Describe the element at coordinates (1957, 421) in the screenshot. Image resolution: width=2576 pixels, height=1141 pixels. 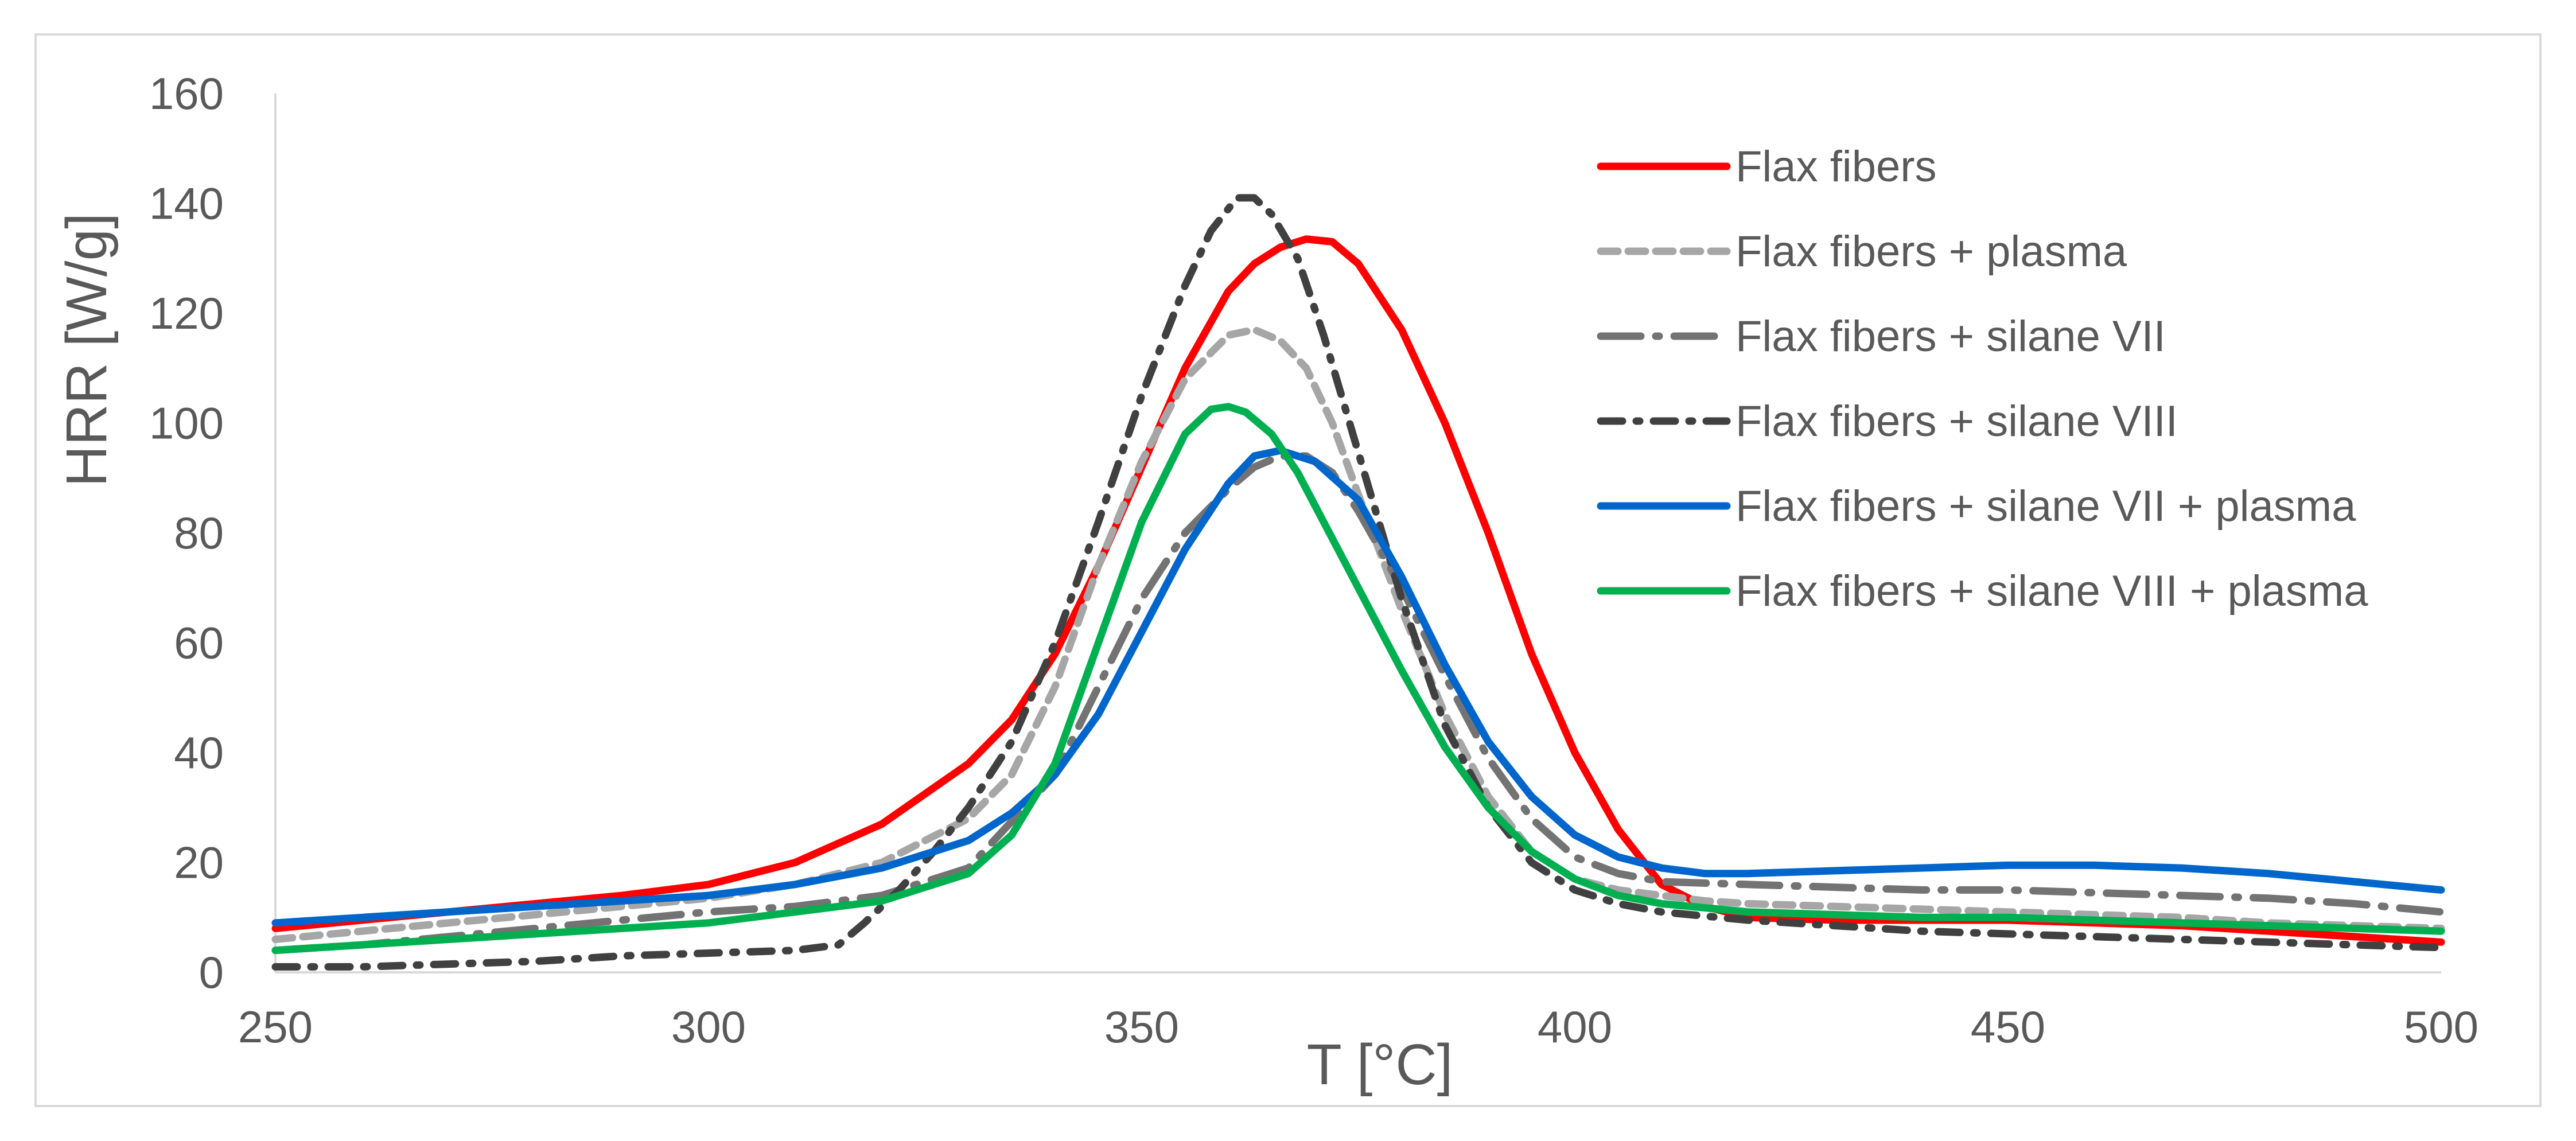
I see `legend-label-4: Flax fibers + silane VIII` at that location.